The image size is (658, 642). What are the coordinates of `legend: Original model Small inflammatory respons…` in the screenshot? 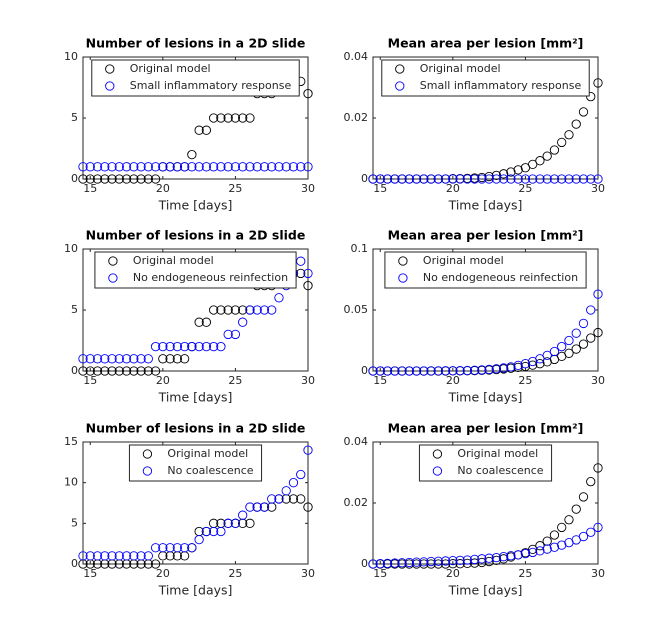 It's located at (195, 78).